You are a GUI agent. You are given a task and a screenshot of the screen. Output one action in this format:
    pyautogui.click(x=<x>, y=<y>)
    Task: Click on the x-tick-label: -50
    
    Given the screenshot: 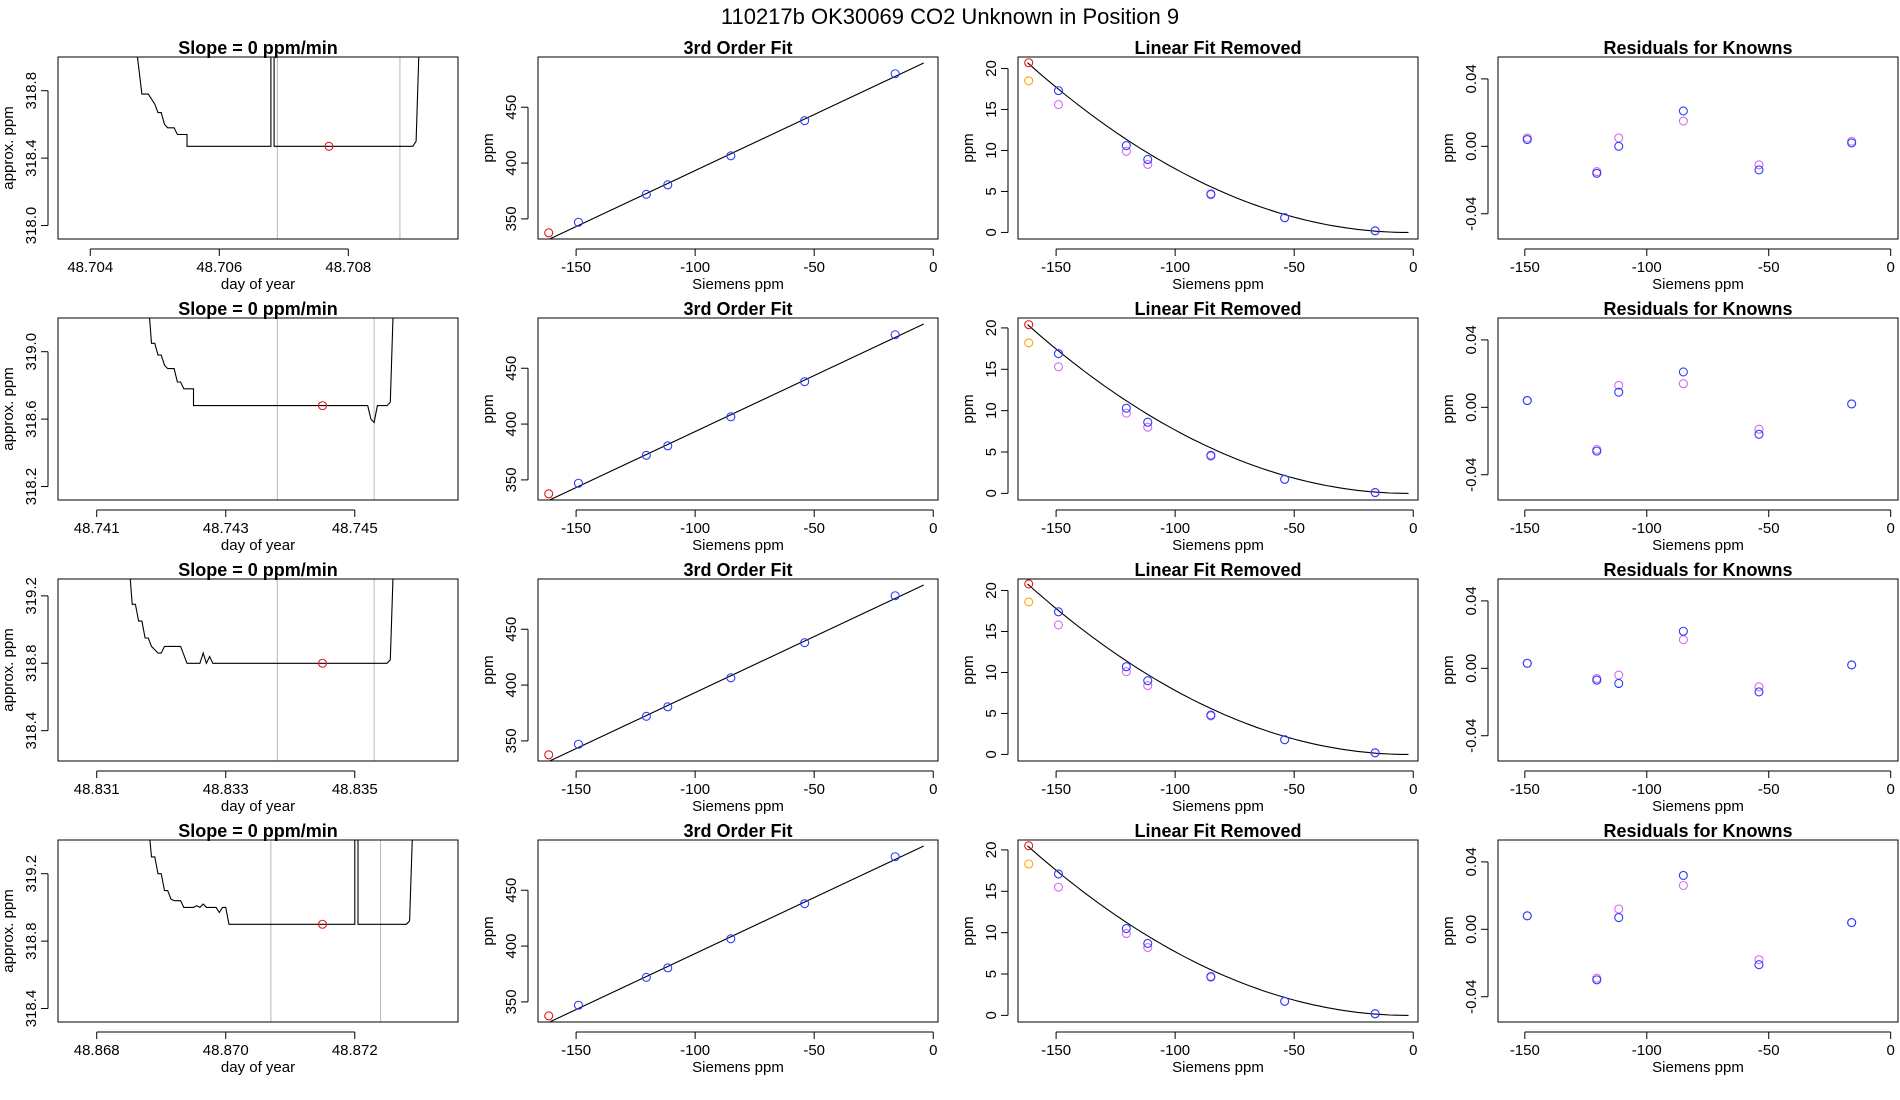 What is the action you would take?
    pyautogui.click(x=1769, y=1050)
    